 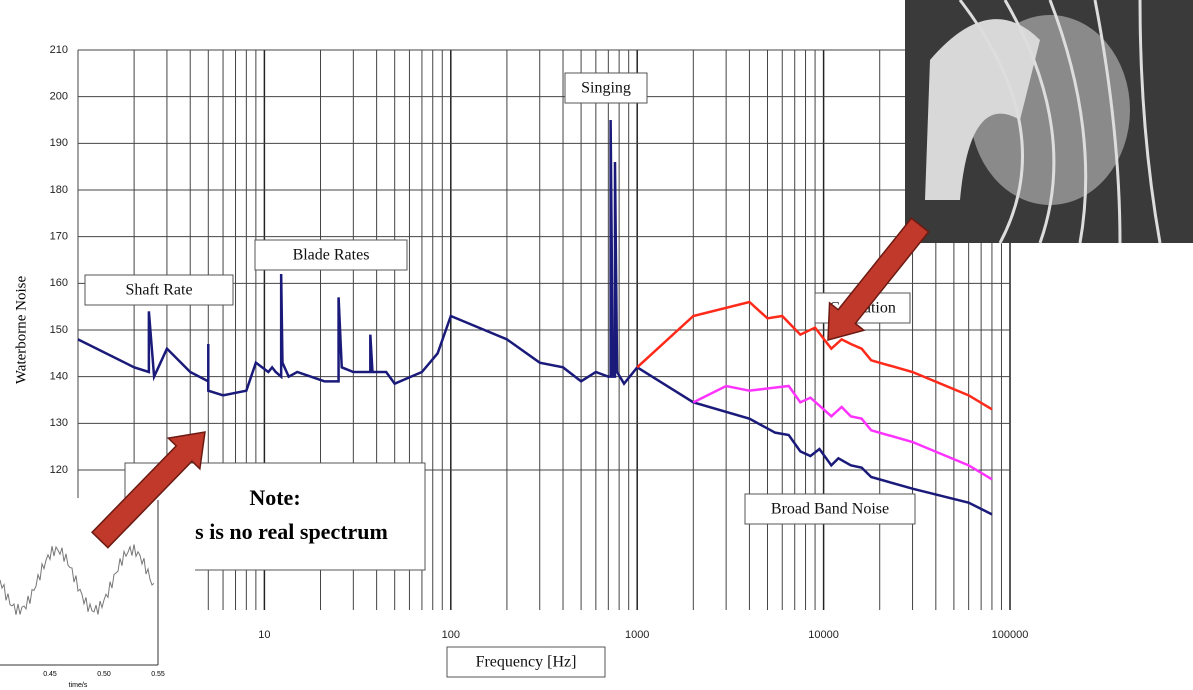 What do you see at coordinates (637, 635) in the screenshot?
I see `x-tick-label: 1000` at bounding box center [637, 635].